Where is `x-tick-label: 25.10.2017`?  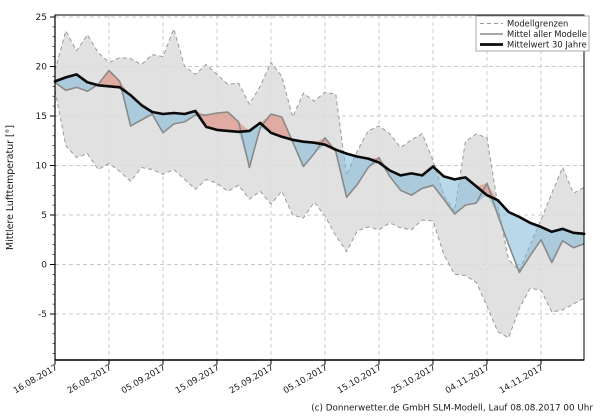
x-tick-label: 25.10.2017 is located at coordinates (414, 379).